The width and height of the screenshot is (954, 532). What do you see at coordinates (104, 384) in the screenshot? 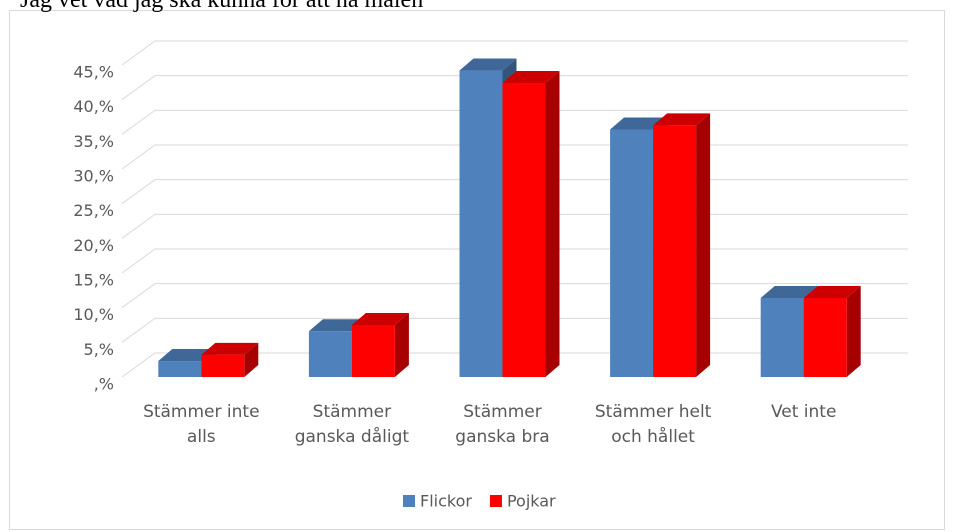
I see `y-tick-label: ,%` at bounding box center [104, 384].